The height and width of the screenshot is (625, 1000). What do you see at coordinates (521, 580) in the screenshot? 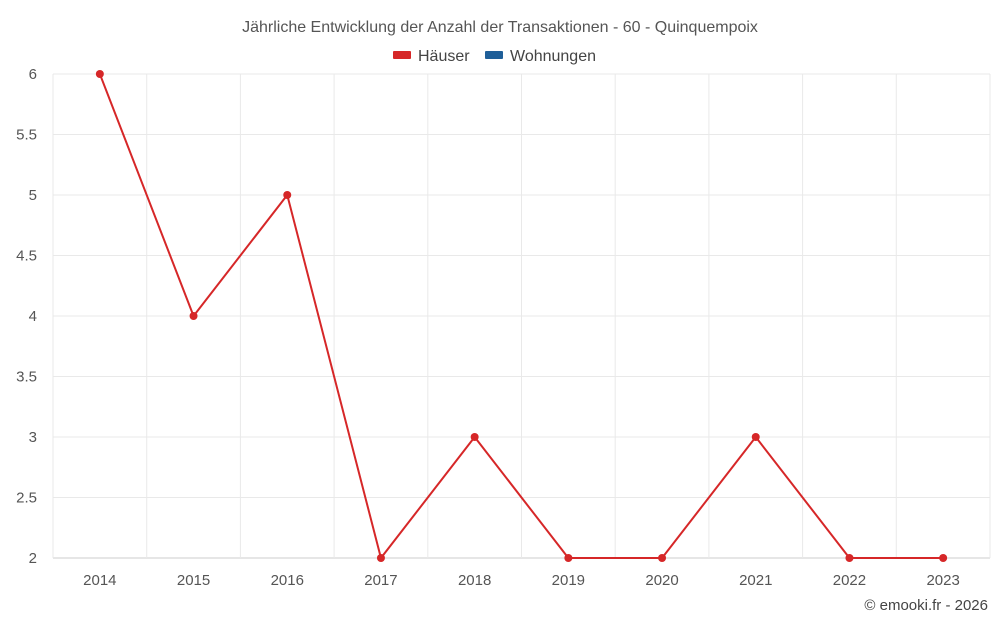
I see `x-axis-ticks: 2014 2015 2016 2017 2018 2019 2020 2021 2022 2023` at bounding box center [521, 580].